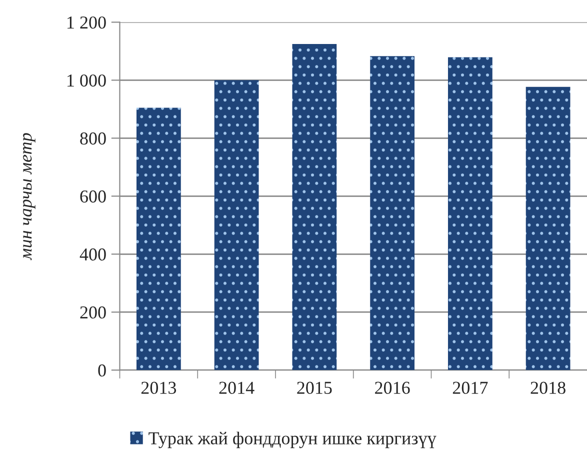 The height and width of the screenshot is (453, 587). What do you see at coordinates (158, 388) in the screenshot?
I see `x-tick-label: 2013` at bounding box center [158, 388].